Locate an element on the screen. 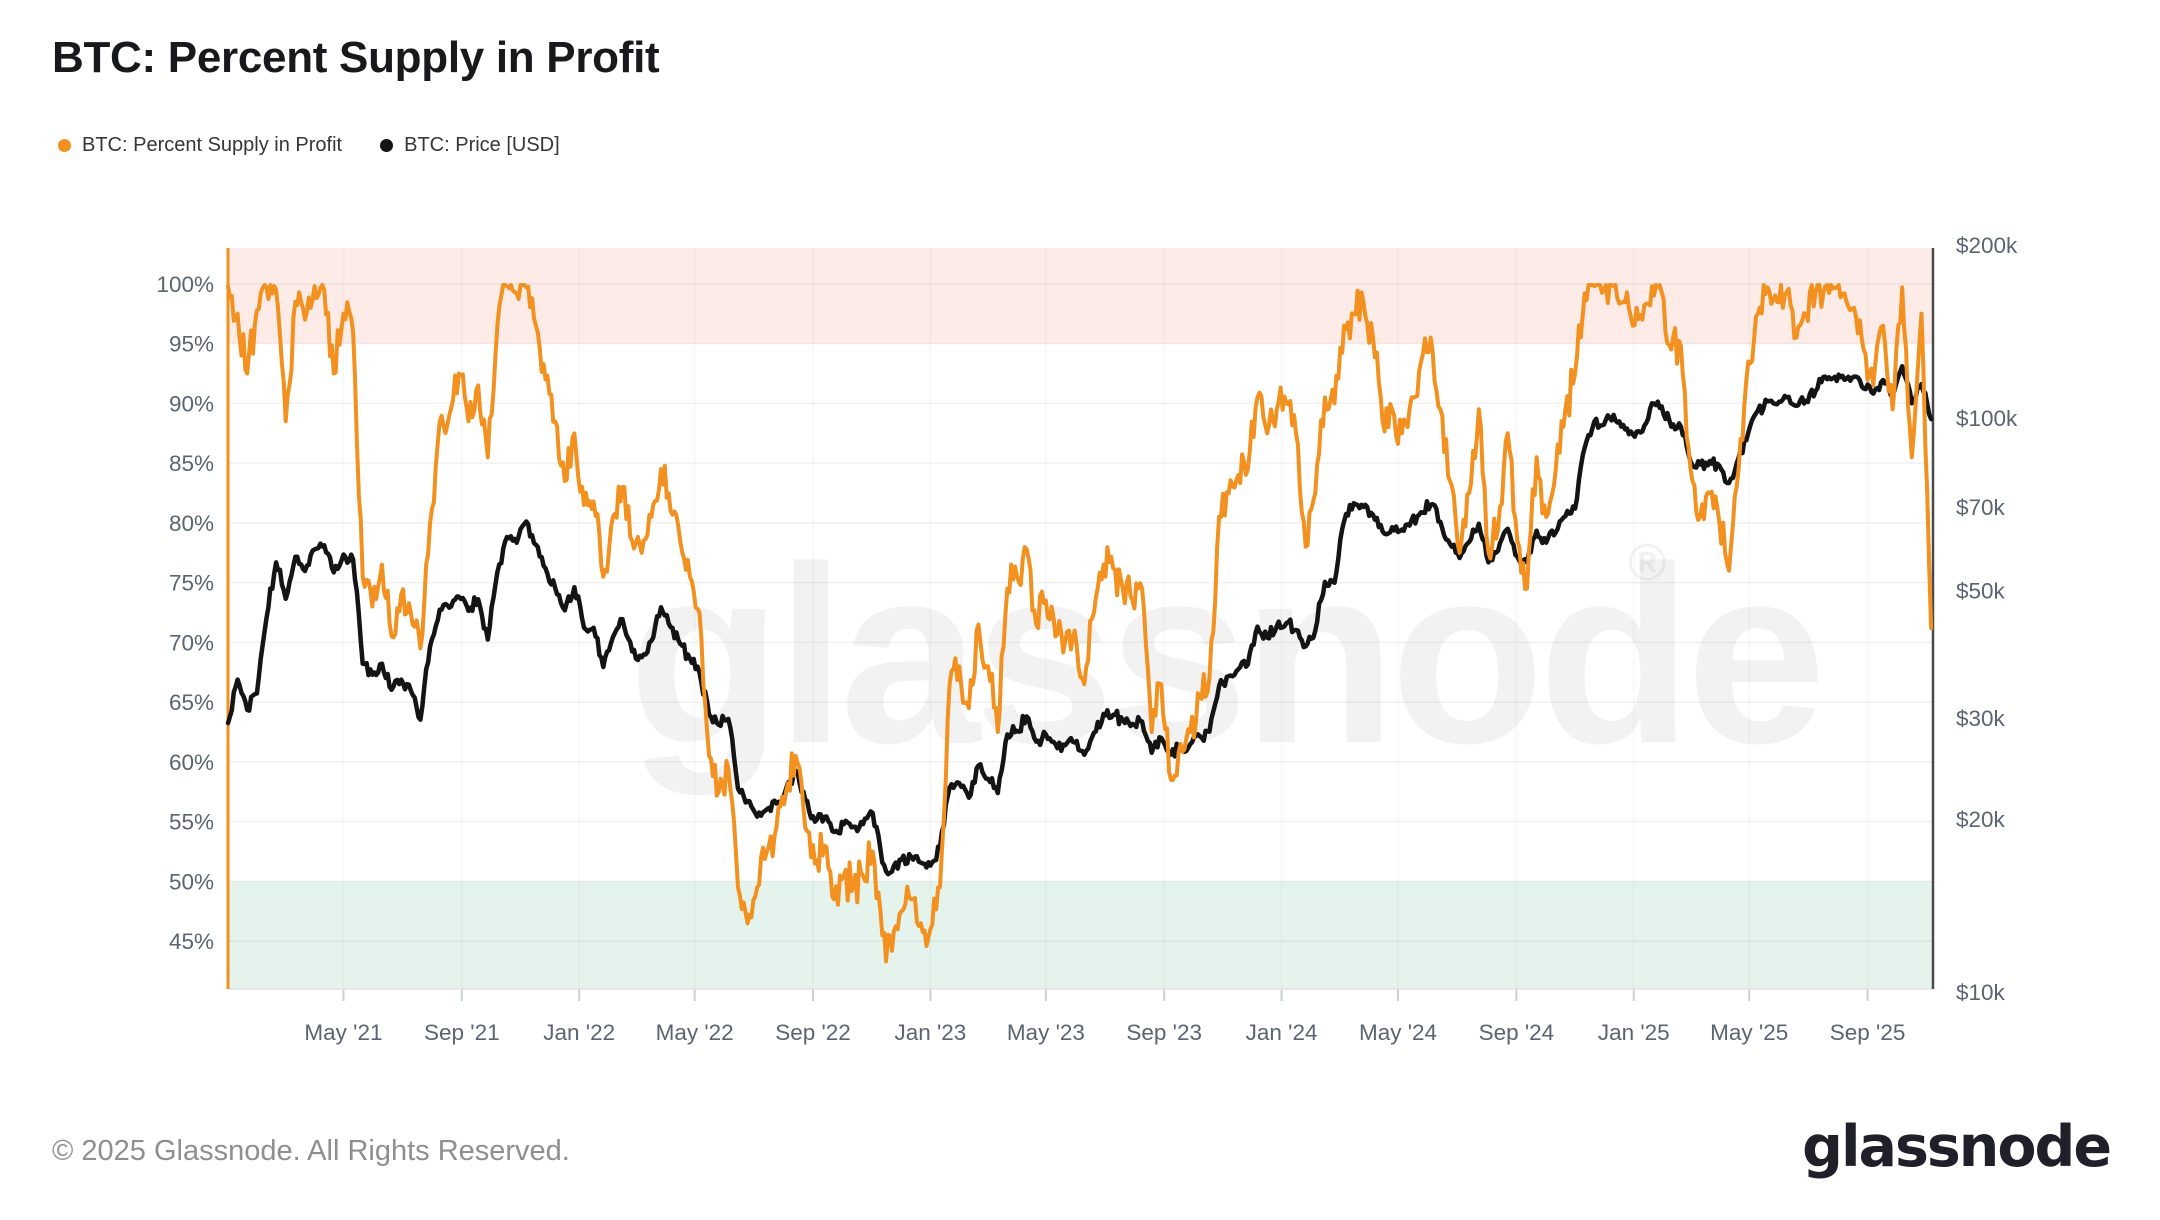 The width and height of the screenshot is (2160, 1220). legend-label-percent-supply: BTC: Percent Supply in Profit is located at coordinates (212, 145).